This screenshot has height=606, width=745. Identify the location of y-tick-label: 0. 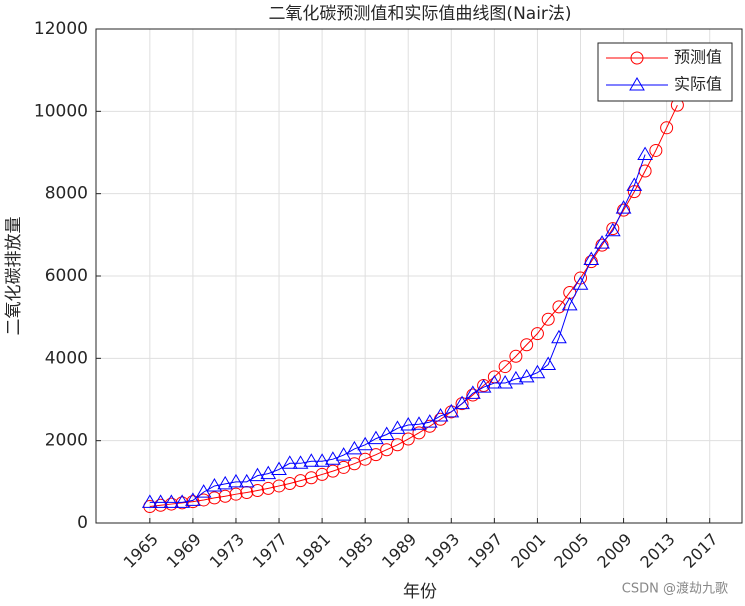
(82, 523).